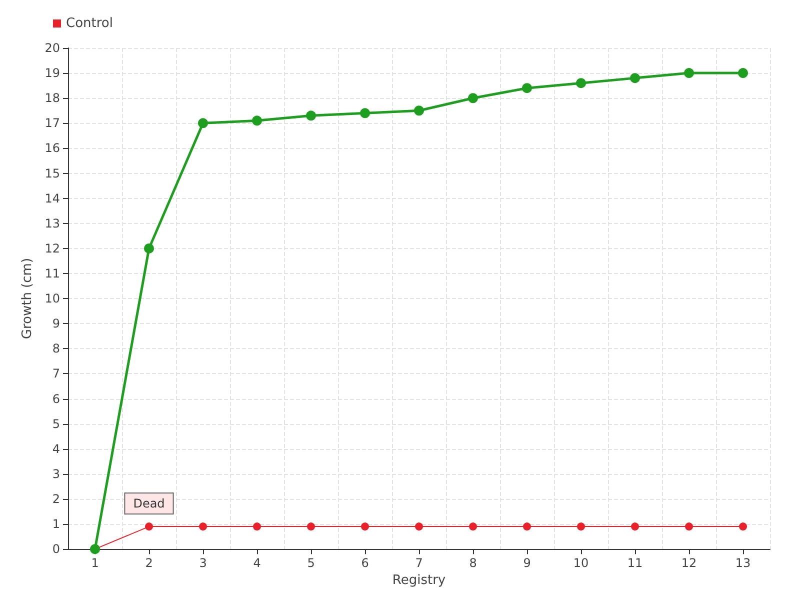  I want to click on y-tick-label: 3, so click(56, 473).